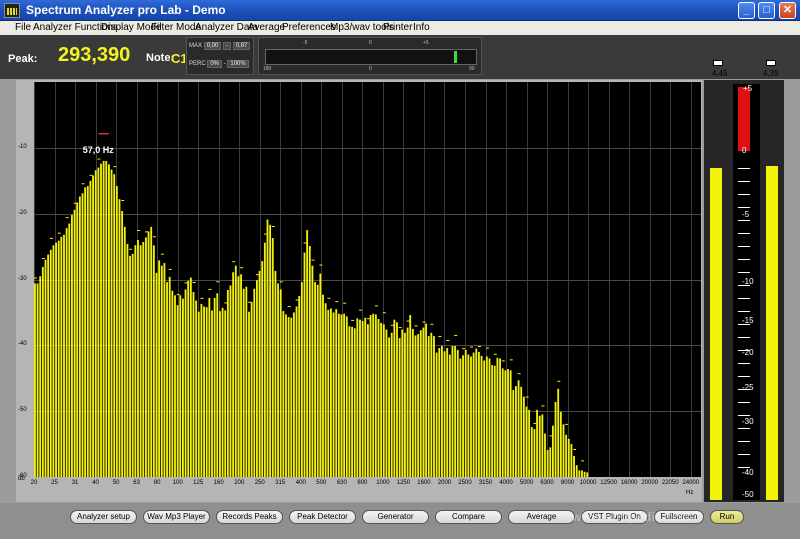  Describe the element at coordinates (12, 10) in the screenshot. I see `app-icon` at that location.